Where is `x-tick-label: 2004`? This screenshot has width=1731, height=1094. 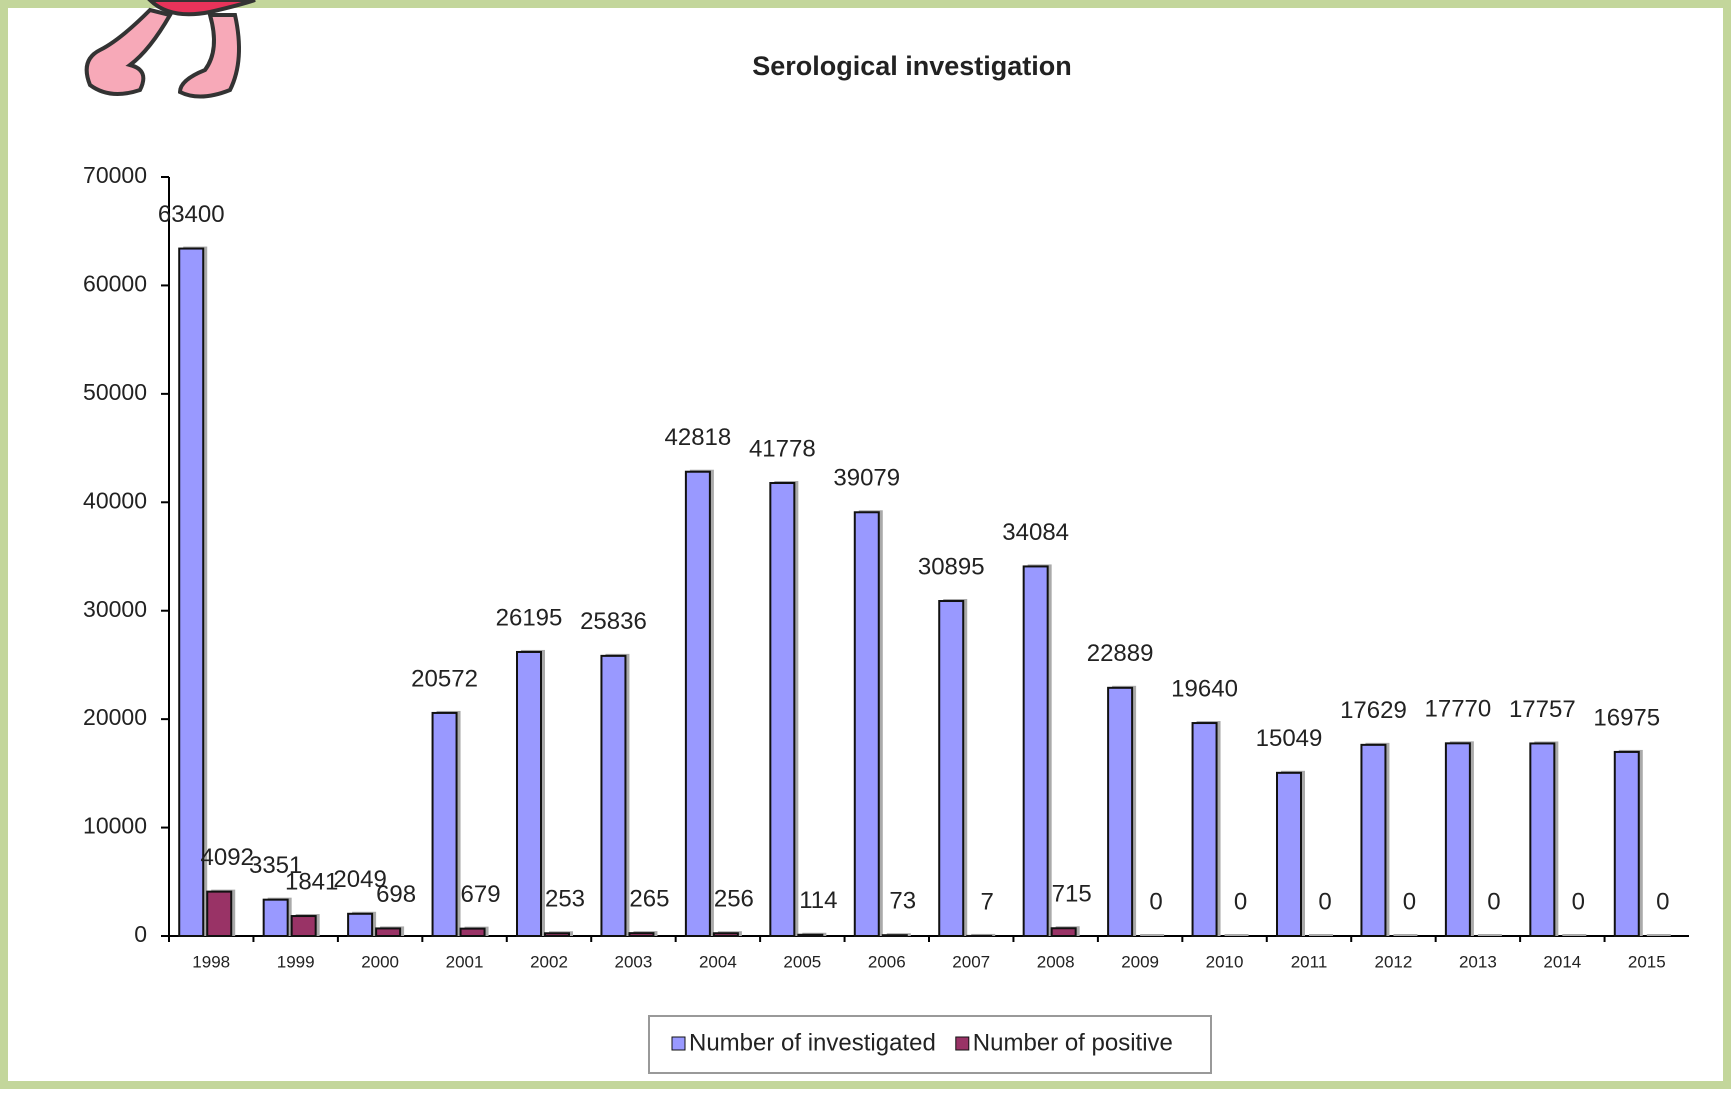
x-tick-label: 2004 is located at coordinates (718, 961).